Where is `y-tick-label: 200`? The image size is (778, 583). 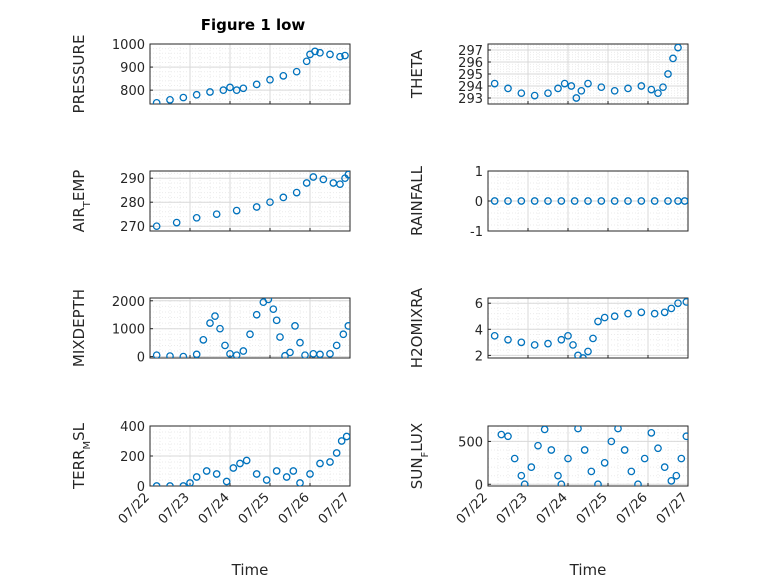 y-tick-label: 200 is located at coordinates (132, 457).